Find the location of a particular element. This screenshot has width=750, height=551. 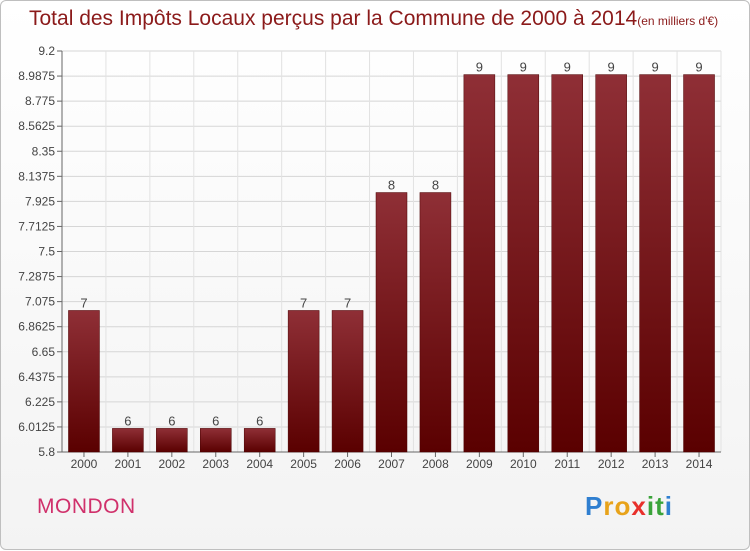

y-tick-label: 7.5 is located at coordinates (46, 252).